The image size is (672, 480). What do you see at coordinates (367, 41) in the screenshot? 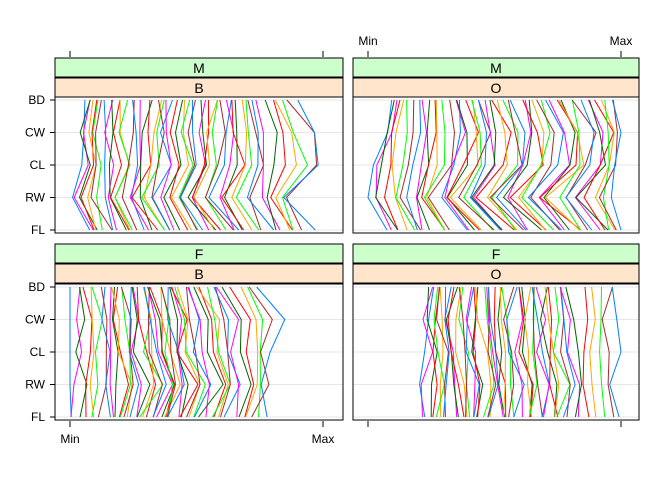
I see `x-tick-label-min: Min` at bounding box center [367, 41].